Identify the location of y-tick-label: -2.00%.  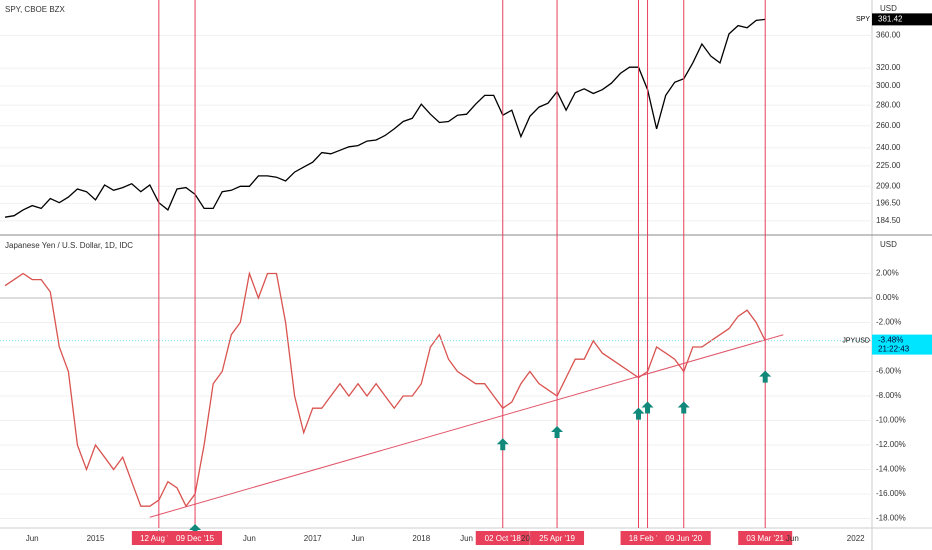
(888, 322).